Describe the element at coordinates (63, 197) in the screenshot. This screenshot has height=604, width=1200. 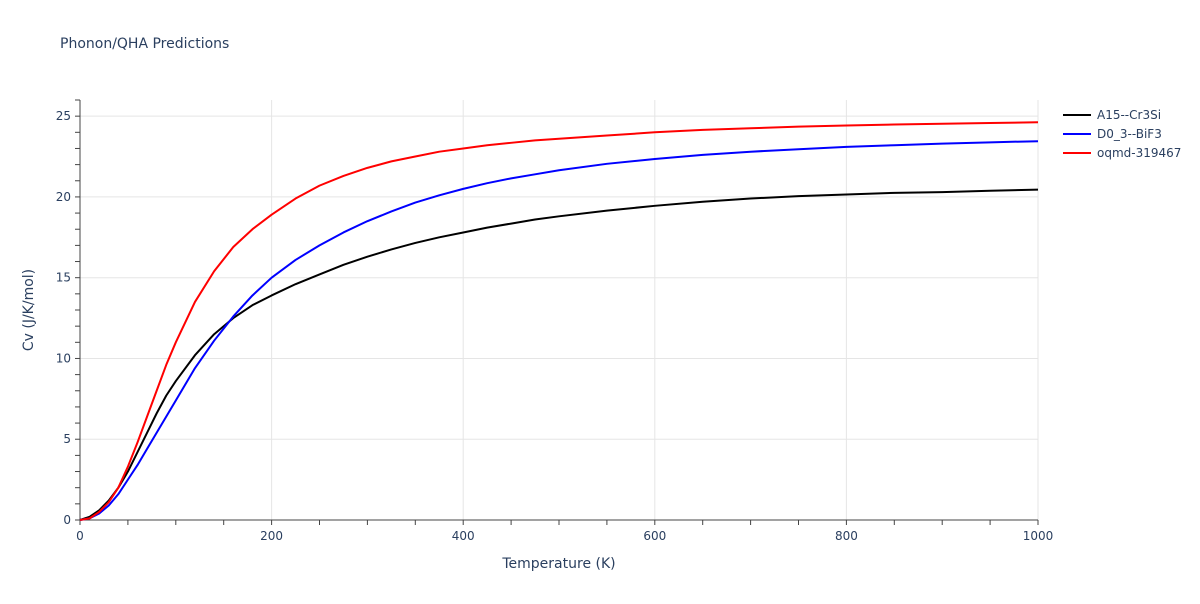
I see `y-tick-label: 20` at that location.